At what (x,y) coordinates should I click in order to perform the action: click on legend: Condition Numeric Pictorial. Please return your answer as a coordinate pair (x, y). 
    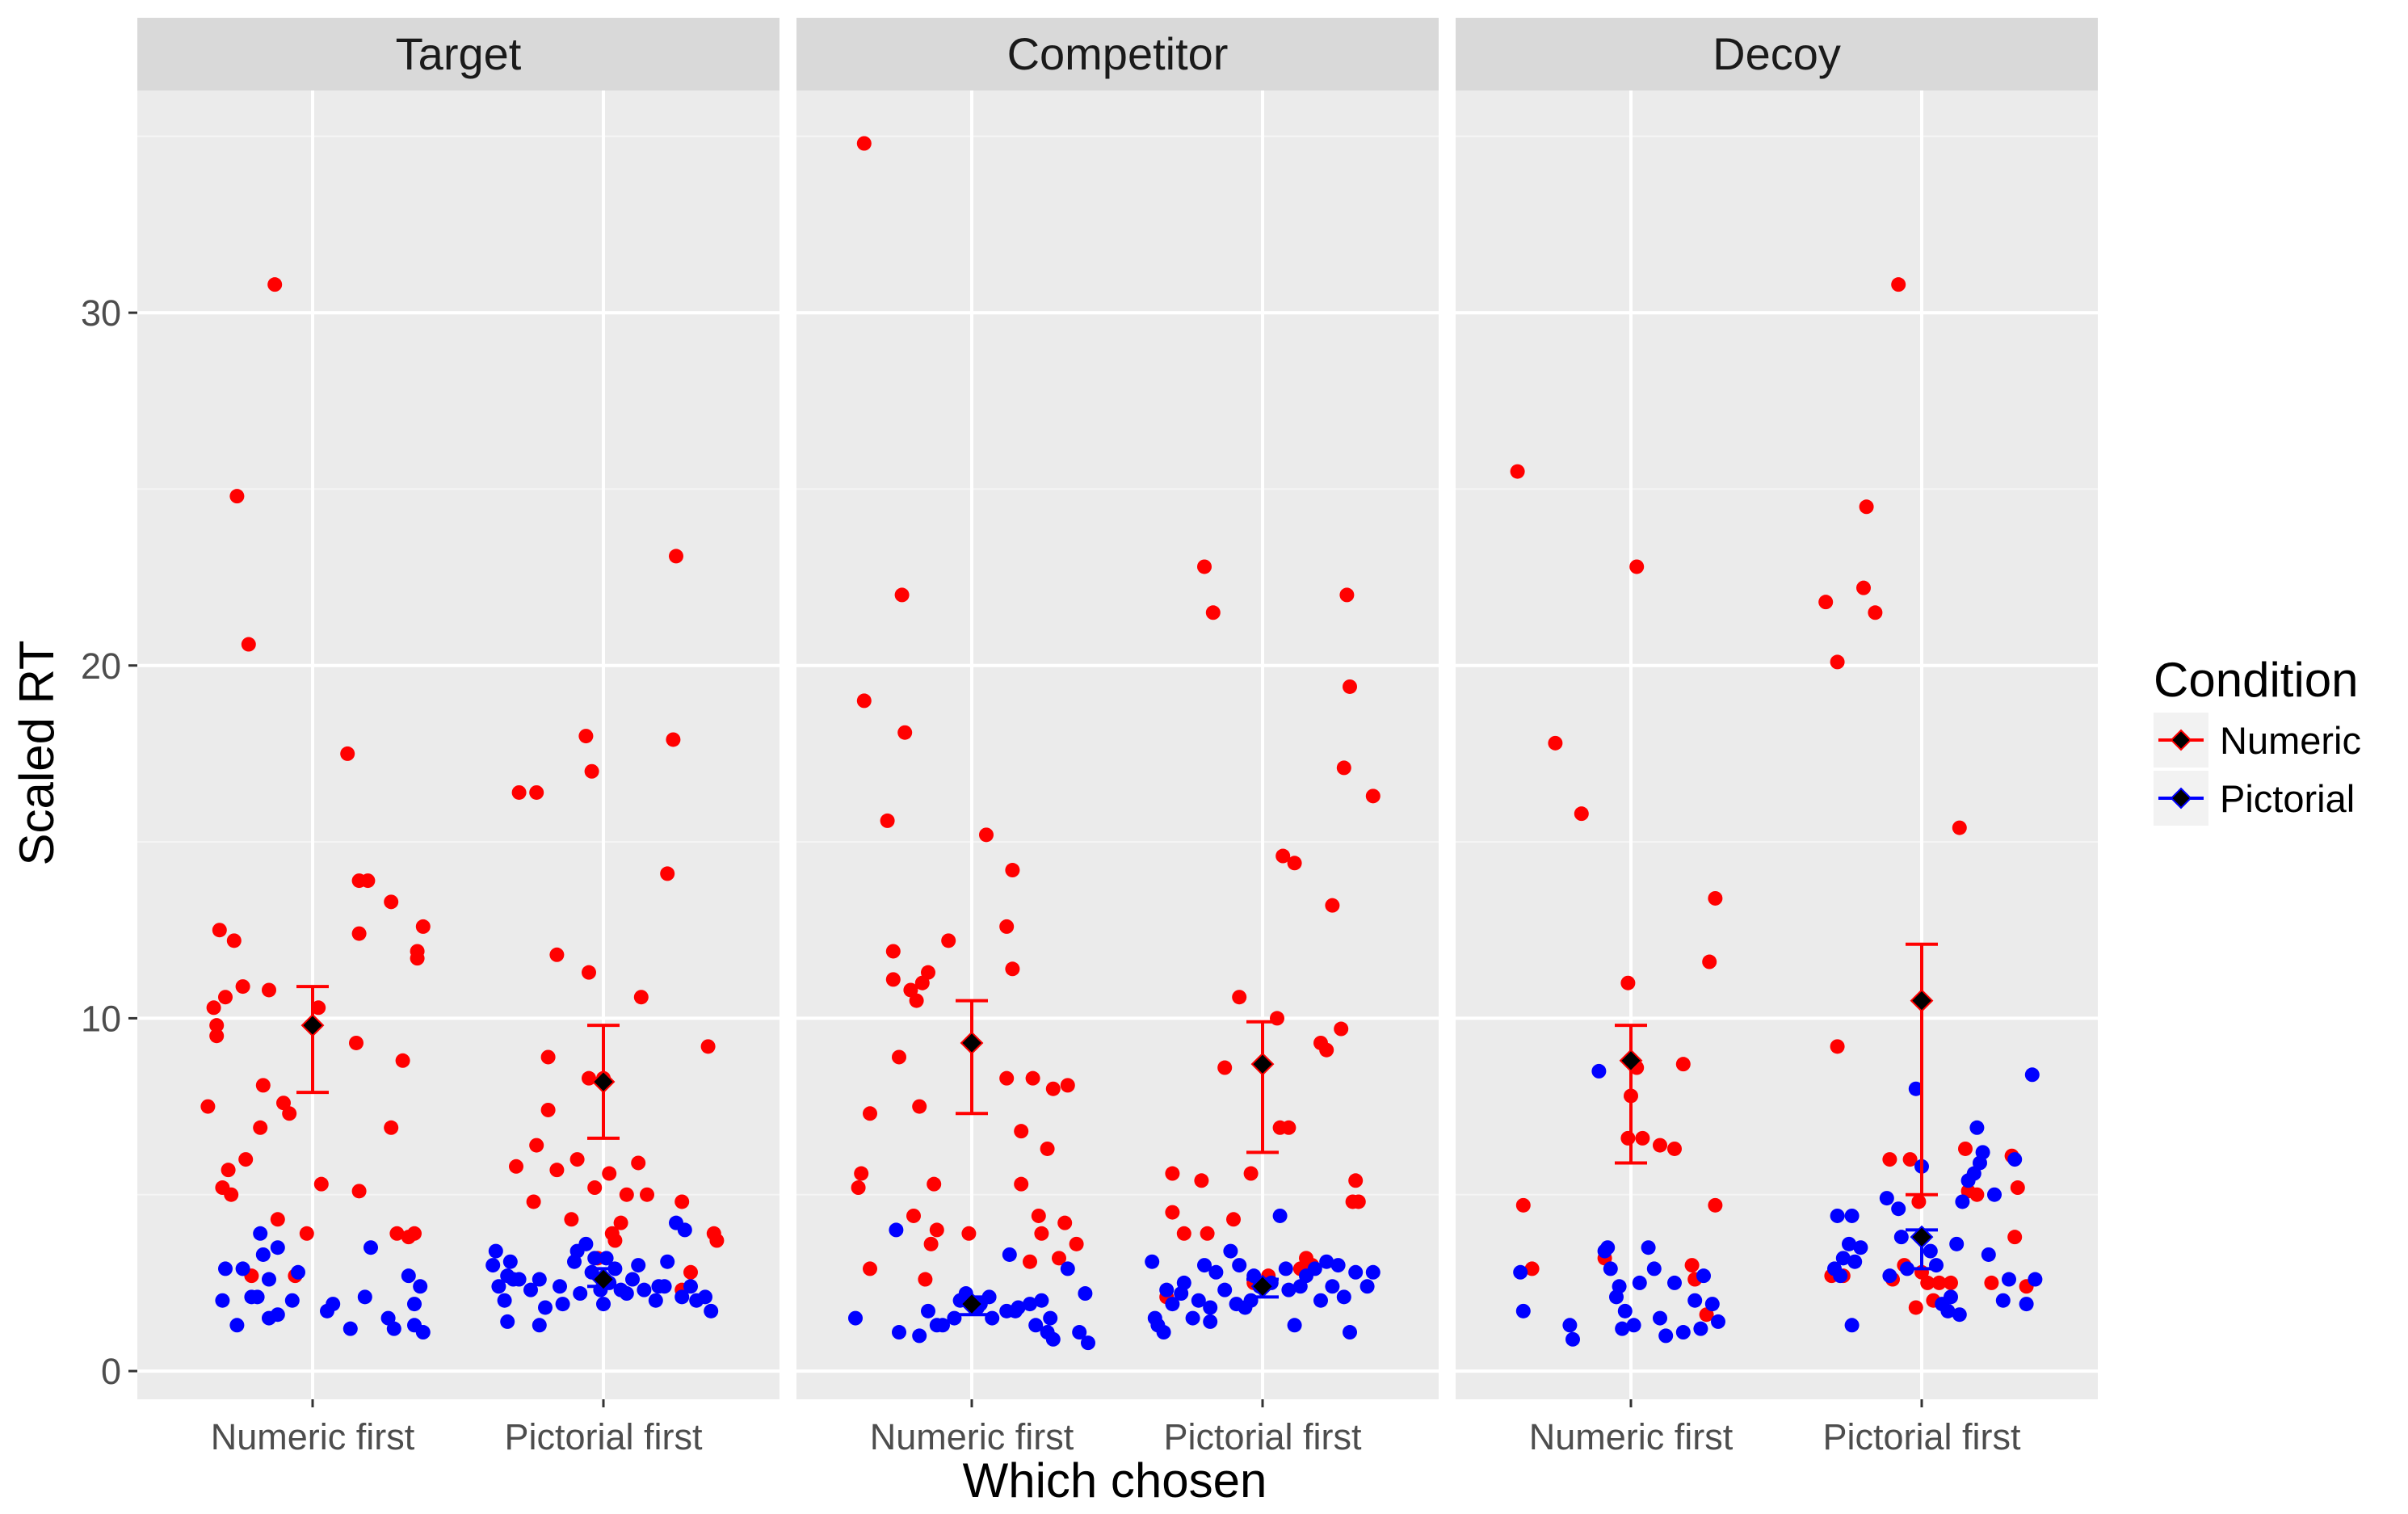
    Looking at the image, I should click on (2257, 739).